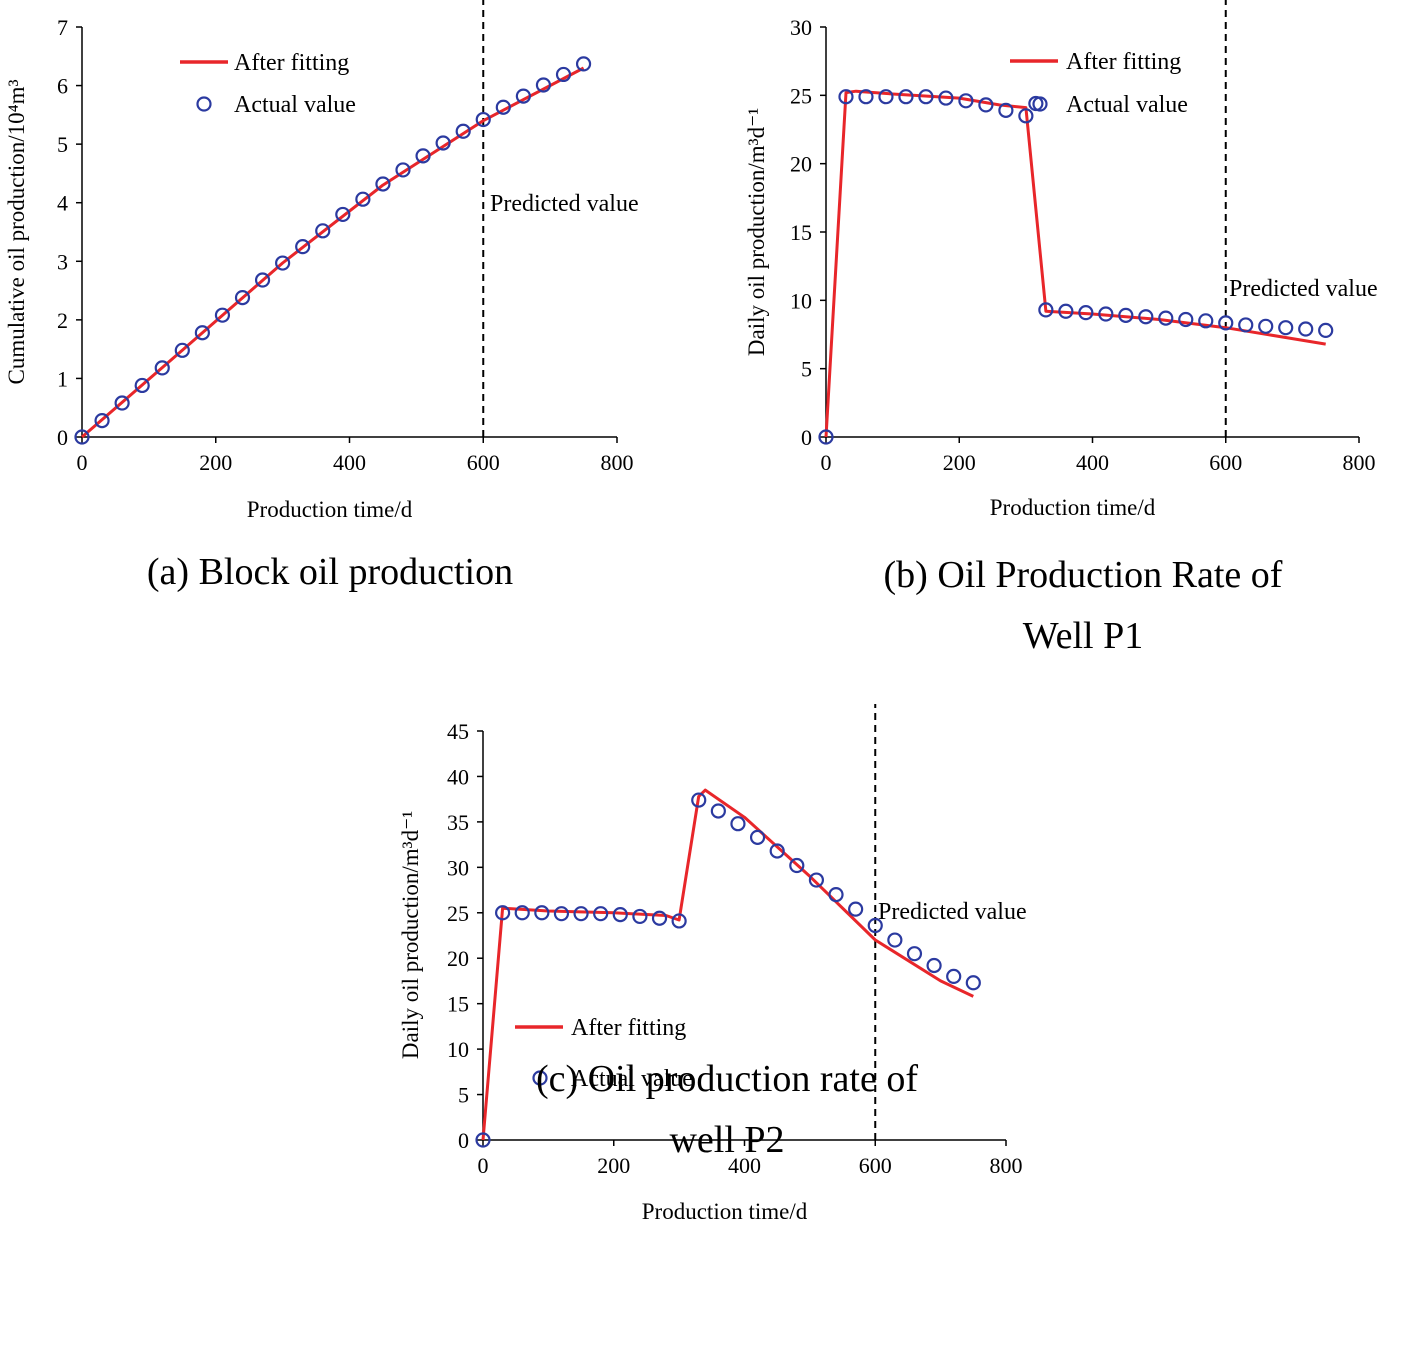 This screenshot has height=1356, width=1405. Describe the element at coordinates (744, 1165) in the screenshot. I see `x-tick-label: 400` at that location.